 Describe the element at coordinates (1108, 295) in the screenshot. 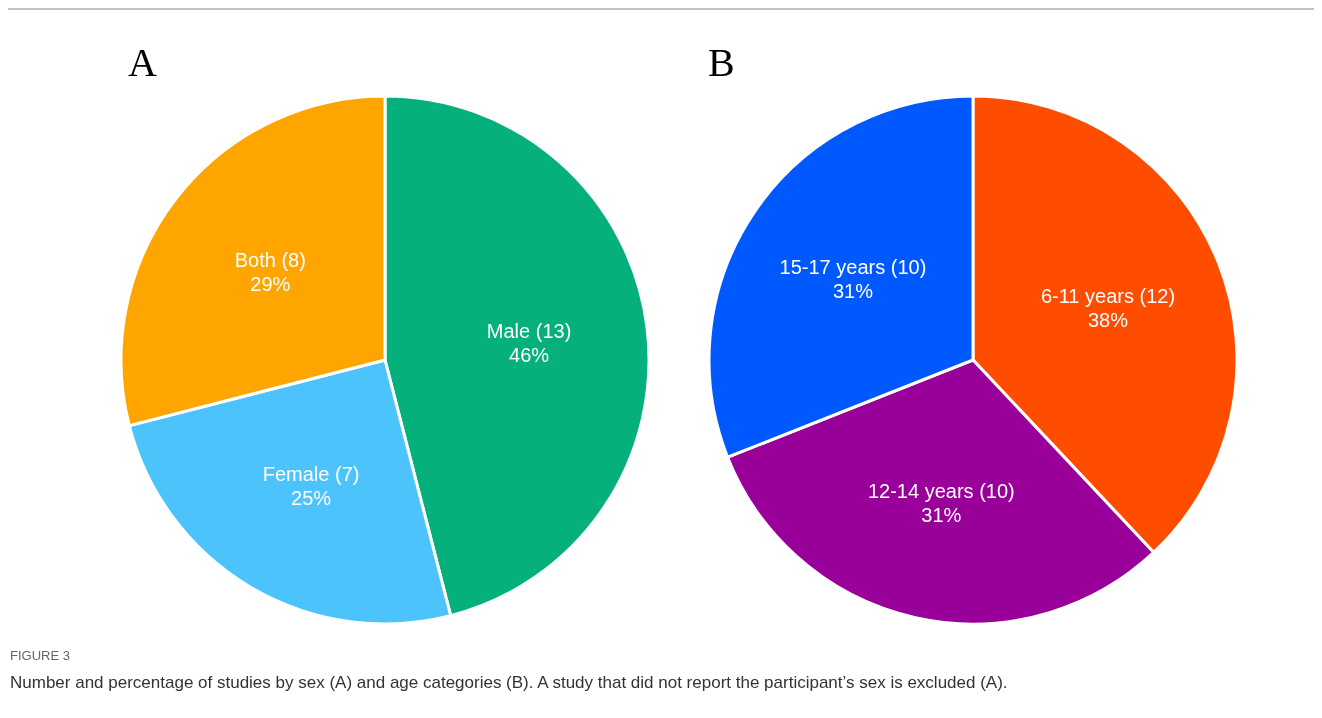

I see `slice-label: 6-11 years (12)` at that location.